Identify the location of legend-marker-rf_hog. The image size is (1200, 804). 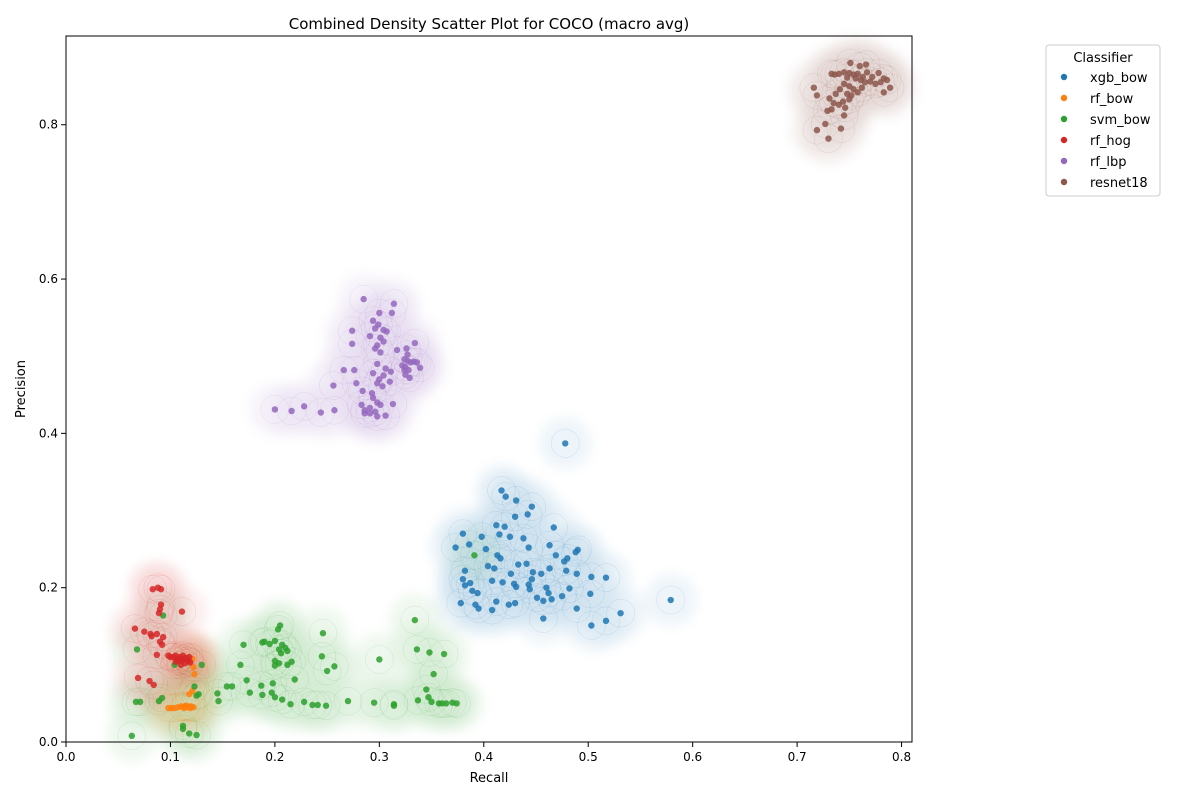
(1064, 140).